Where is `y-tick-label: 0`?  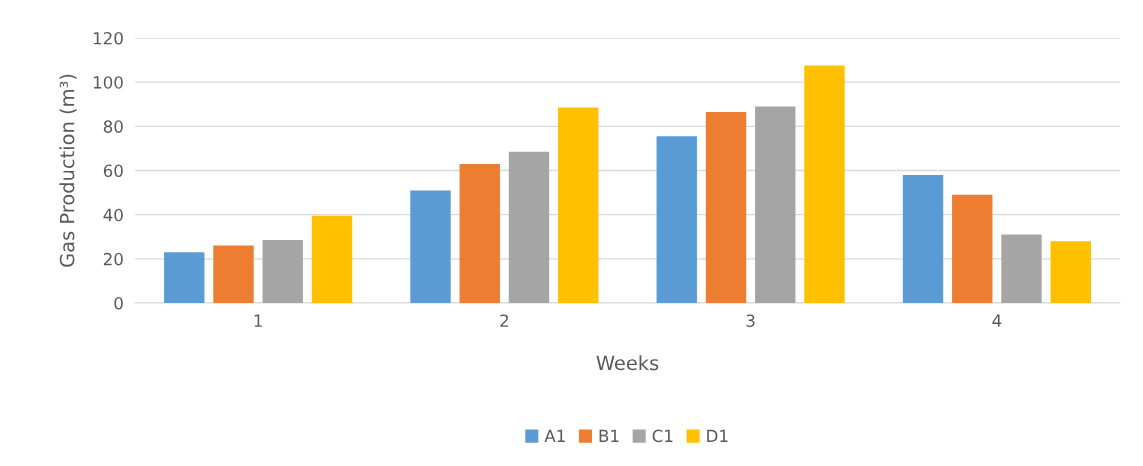
y-tick-label: 0 is located at coordinates (118, 303).